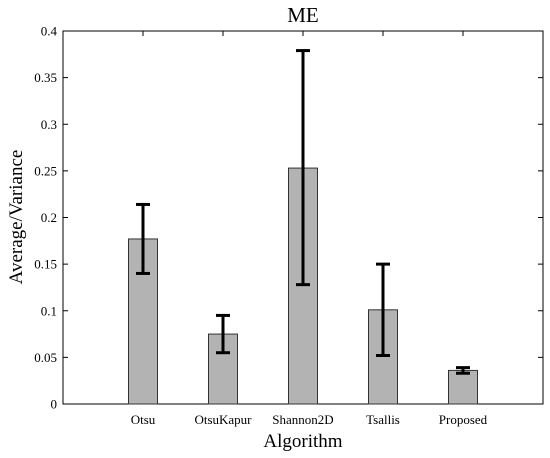 Image resolution: width=550 pixels, height=458 pixels. Describe the element at coordinates (463, 387) in the screenshot. I see `bar` at that location.